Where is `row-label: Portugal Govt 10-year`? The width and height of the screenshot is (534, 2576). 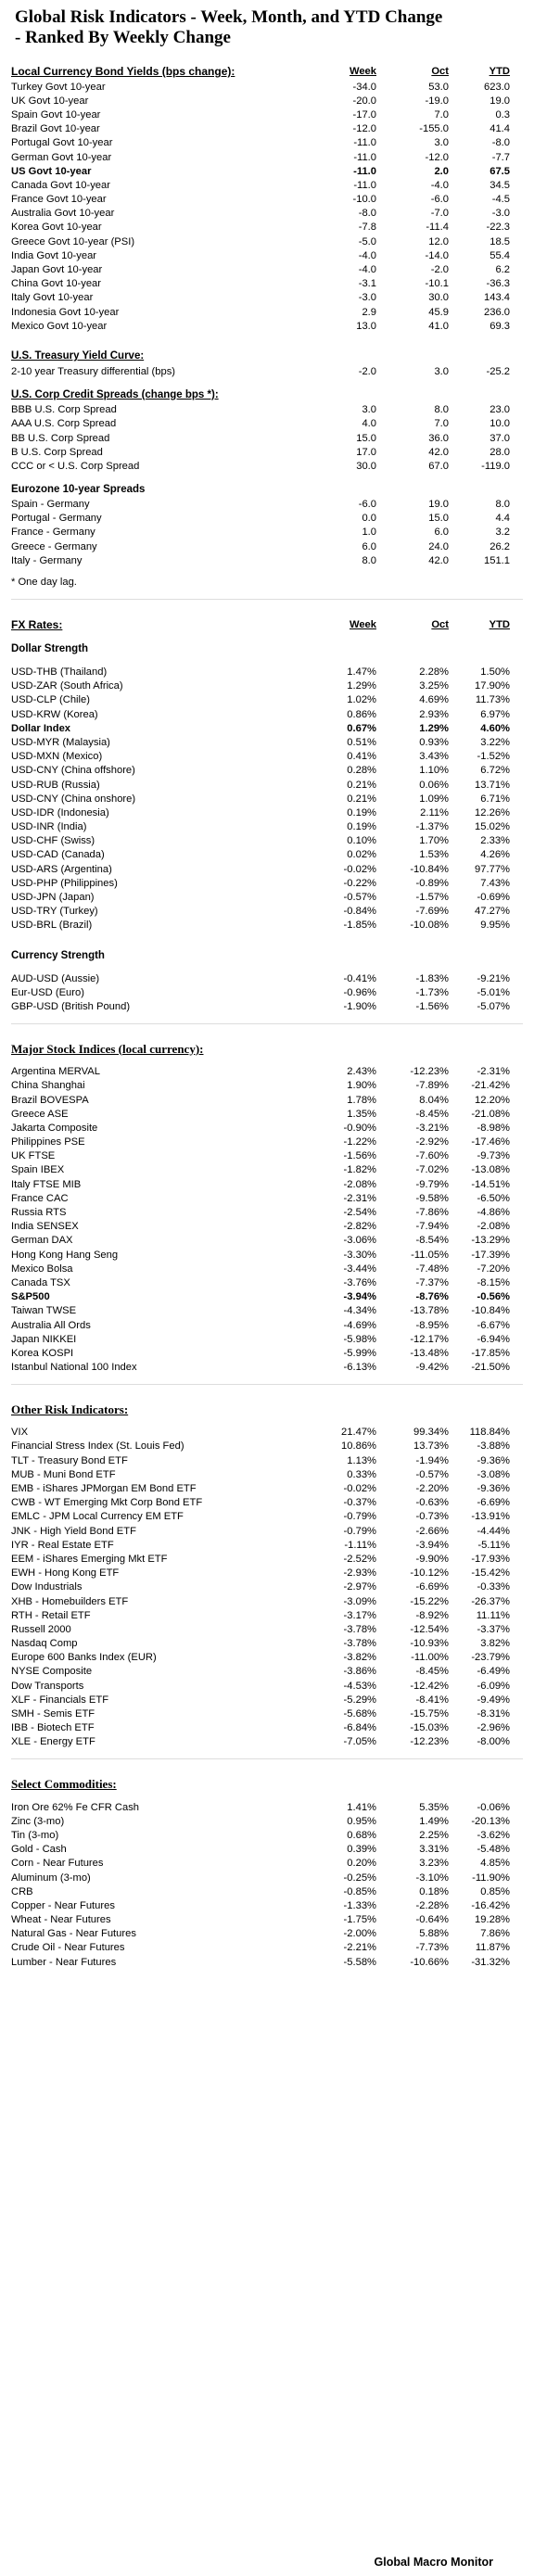 row-label: Portugal Govt 10-year is located at coordinates (62, 143).